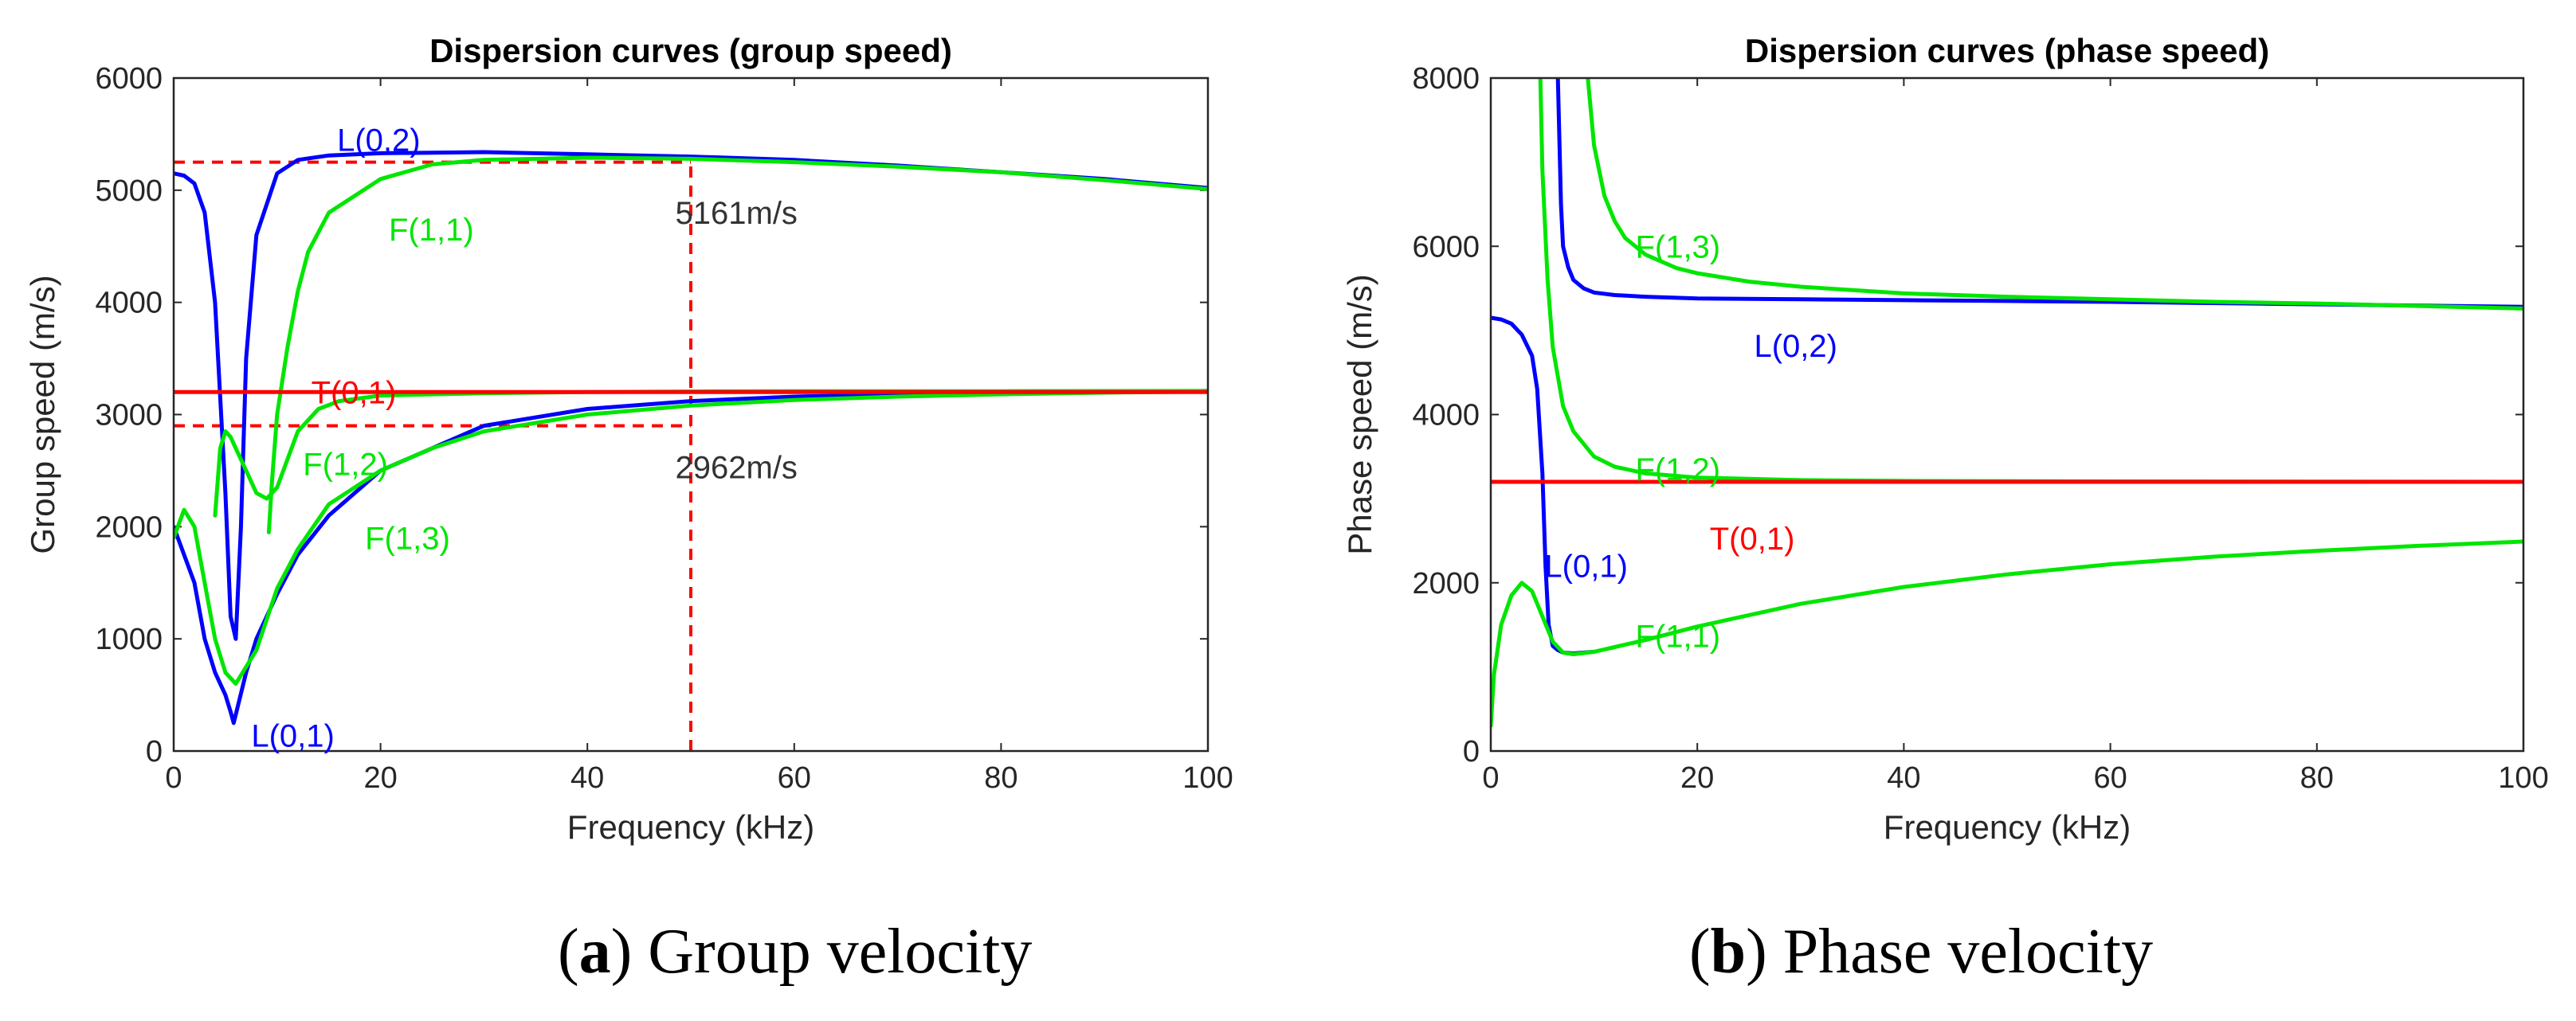 This screenshot has height=1021, width=2576. I want to click on annotation-5161m-s: 5161m/s, so click(737, 213).